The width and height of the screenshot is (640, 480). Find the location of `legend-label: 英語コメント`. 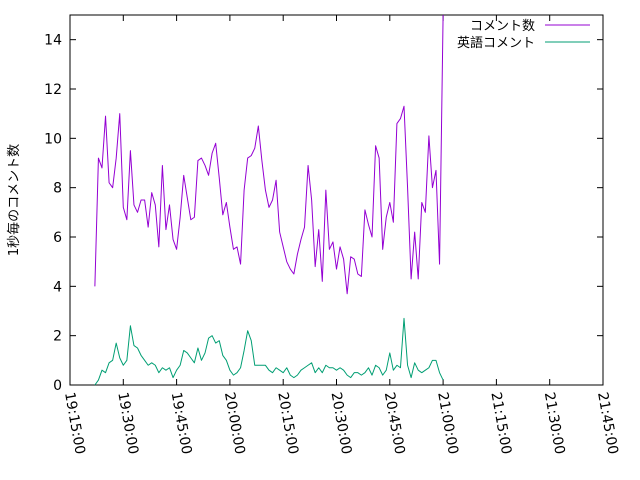

legend-label: 英語コメント is located at coordinates (496, 43).